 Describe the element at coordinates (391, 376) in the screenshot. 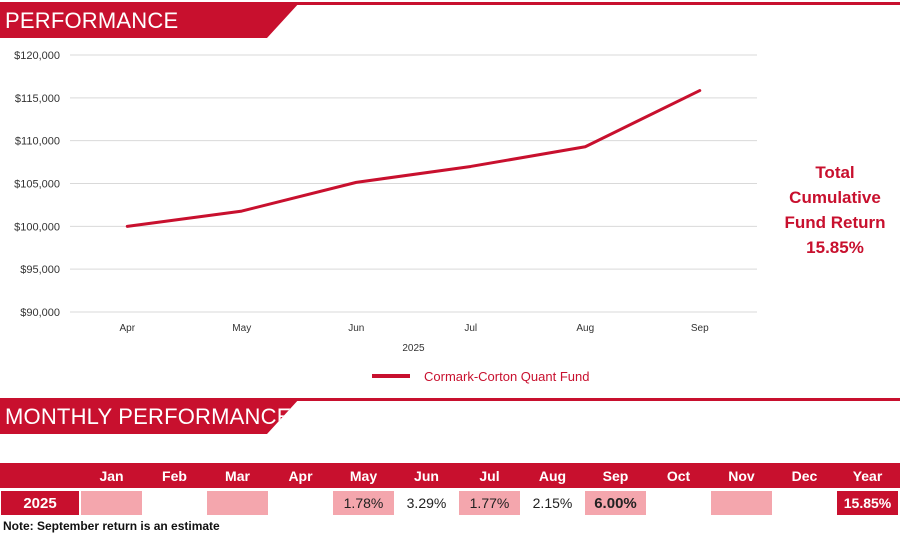

I see `legend-swatch` at that location.